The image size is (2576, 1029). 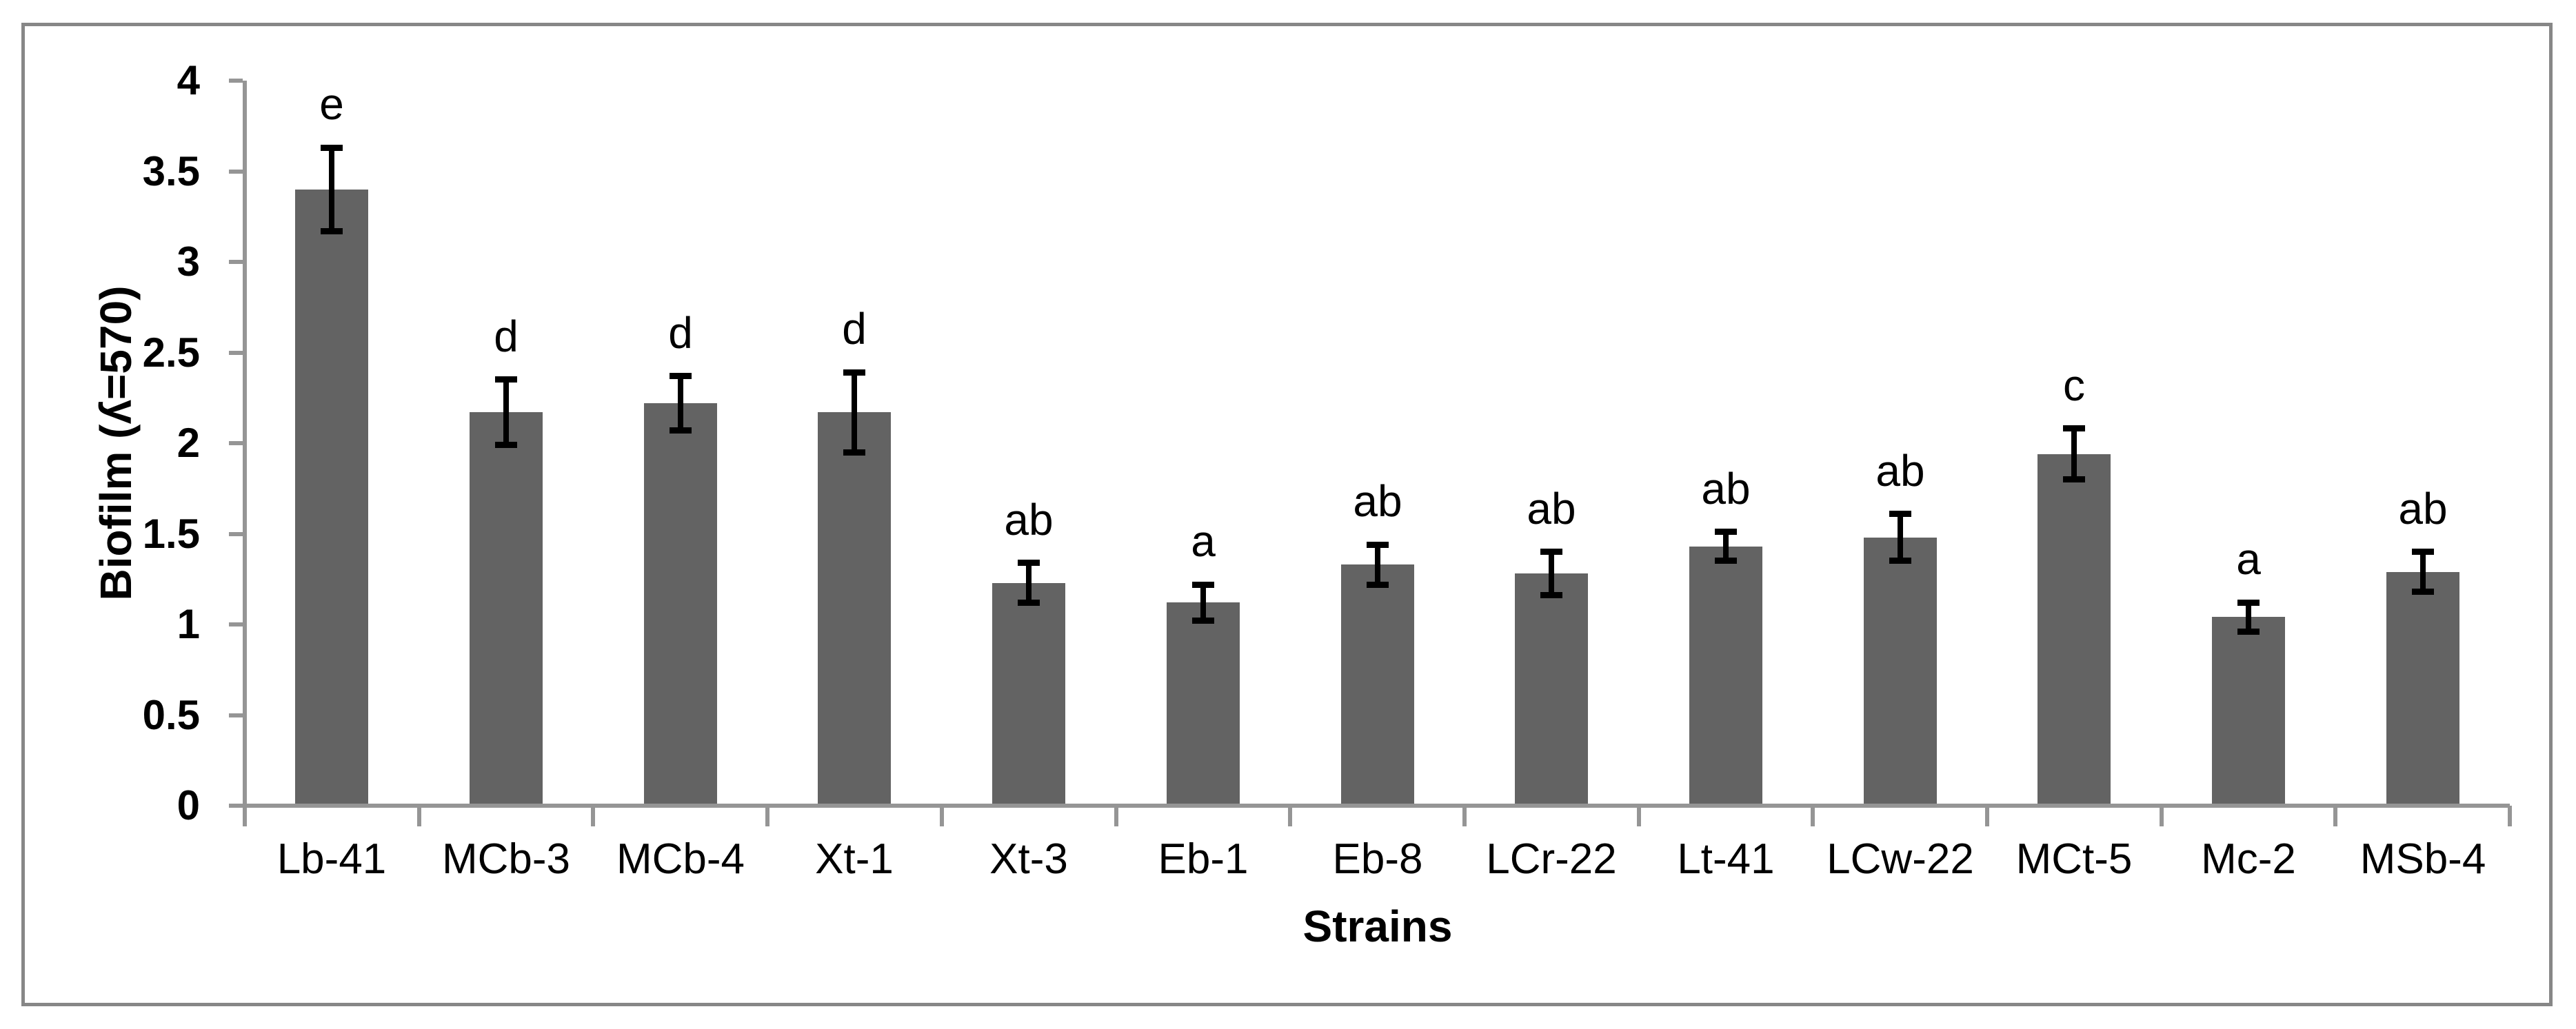 What do you see at coordinates (1376, 806) in the screenshot?
I see `x-axis-baseline` at bounding box center [1376, 806].